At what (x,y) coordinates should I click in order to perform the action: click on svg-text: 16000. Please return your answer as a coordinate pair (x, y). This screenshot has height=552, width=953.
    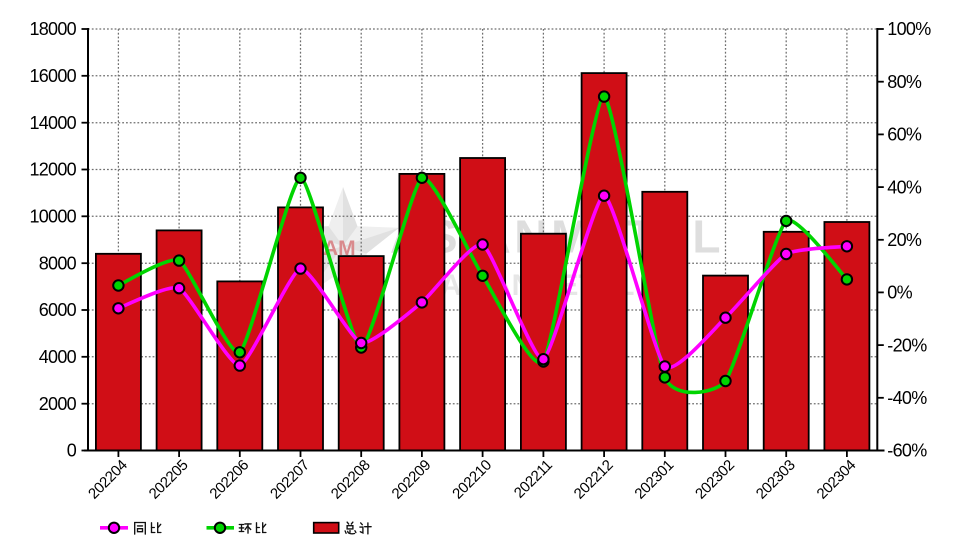
    Looking at the image, I should click on (52, 76).